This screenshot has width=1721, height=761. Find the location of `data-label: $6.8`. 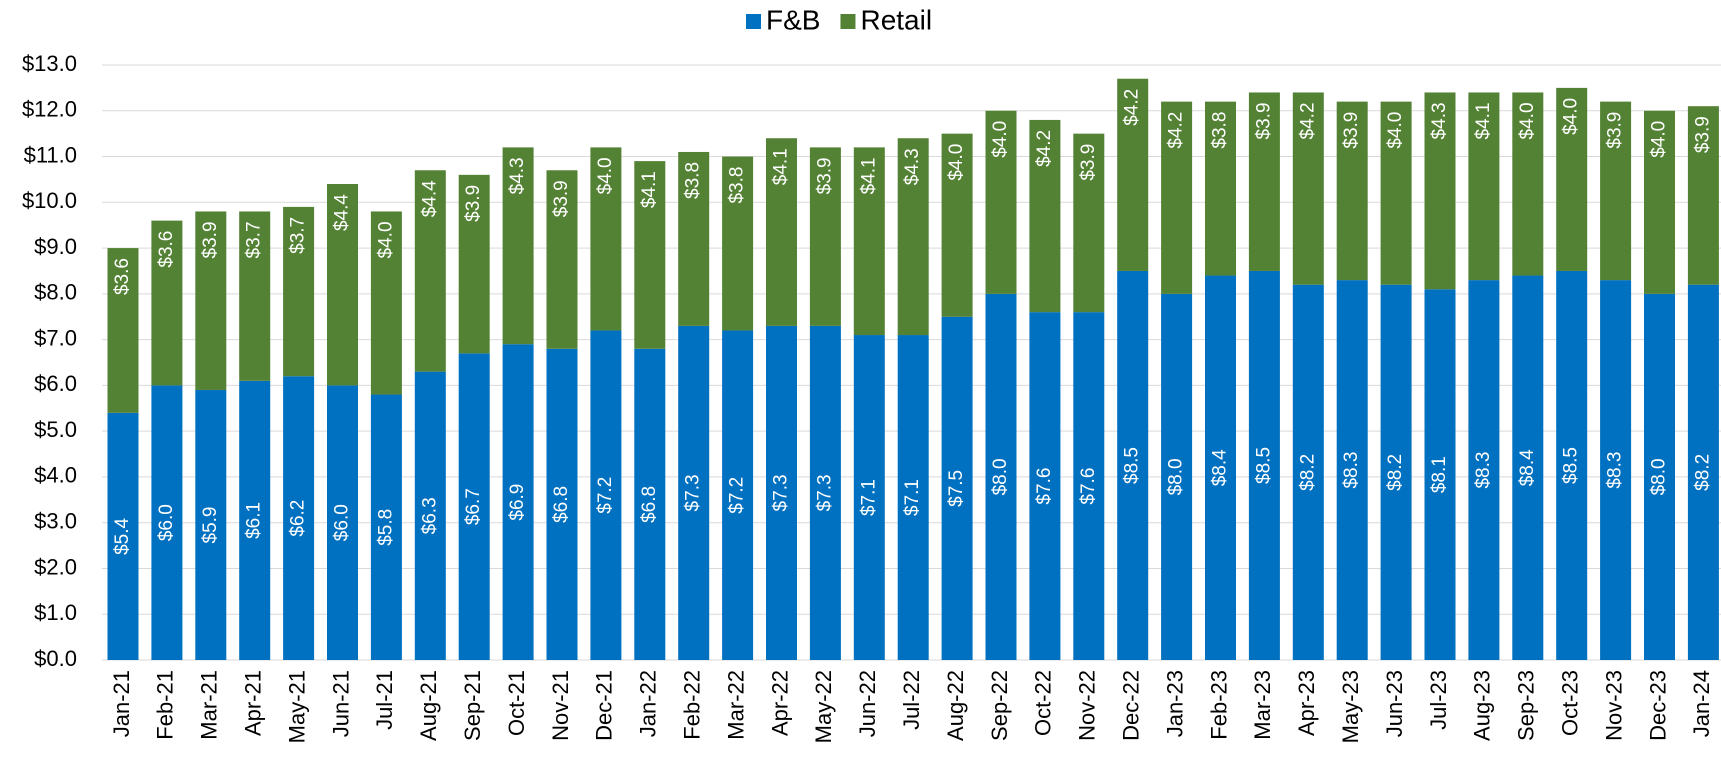

data-label: $6.8 is located at coordinates (649, 504).